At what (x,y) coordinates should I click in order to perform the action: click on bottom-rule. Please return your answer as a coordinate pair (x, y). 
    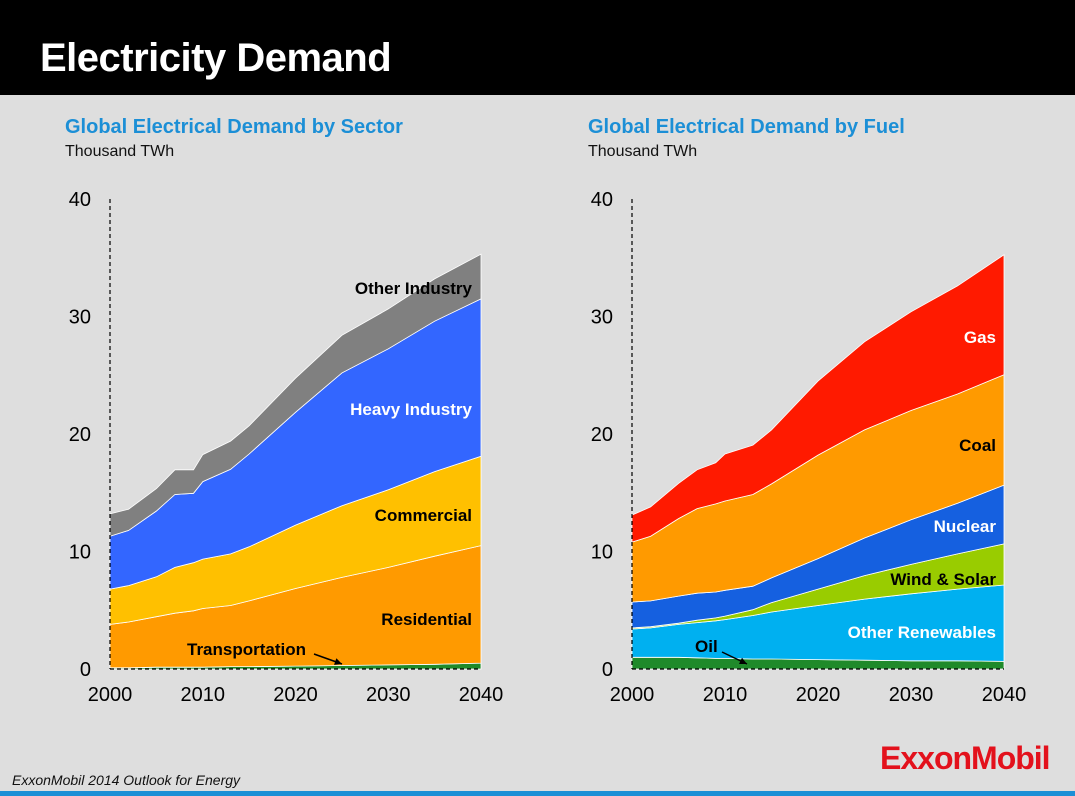
    Looking at the image, I should click on (537, 793).